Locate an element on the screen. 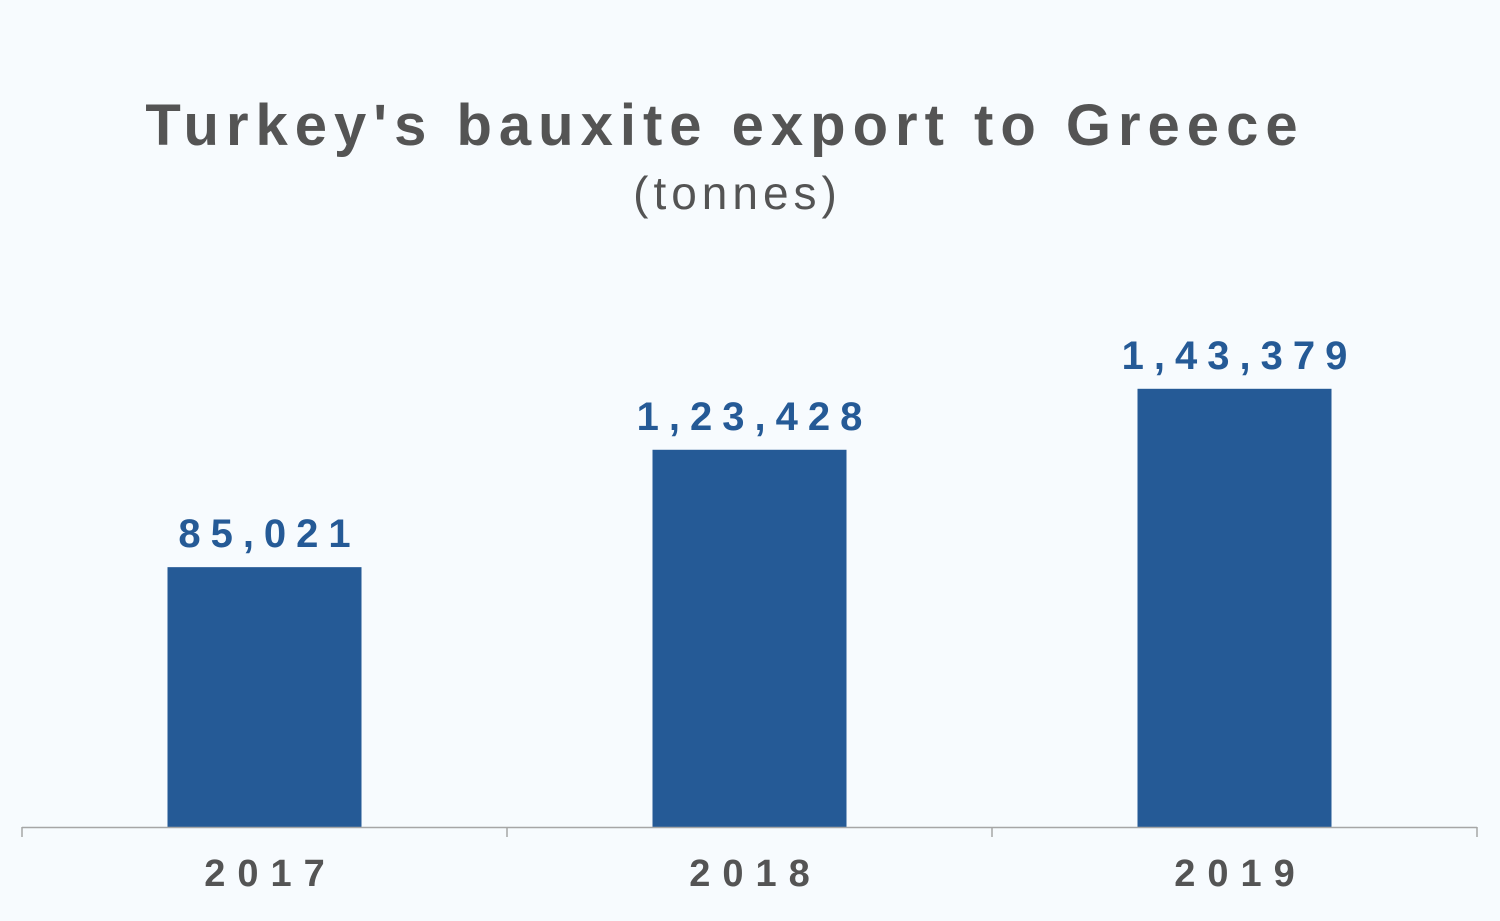 Image resolution: width=1500 pixels, height=921 pixels. x-tick-label-2019: 2019 is located at coordinates (1240, 874).